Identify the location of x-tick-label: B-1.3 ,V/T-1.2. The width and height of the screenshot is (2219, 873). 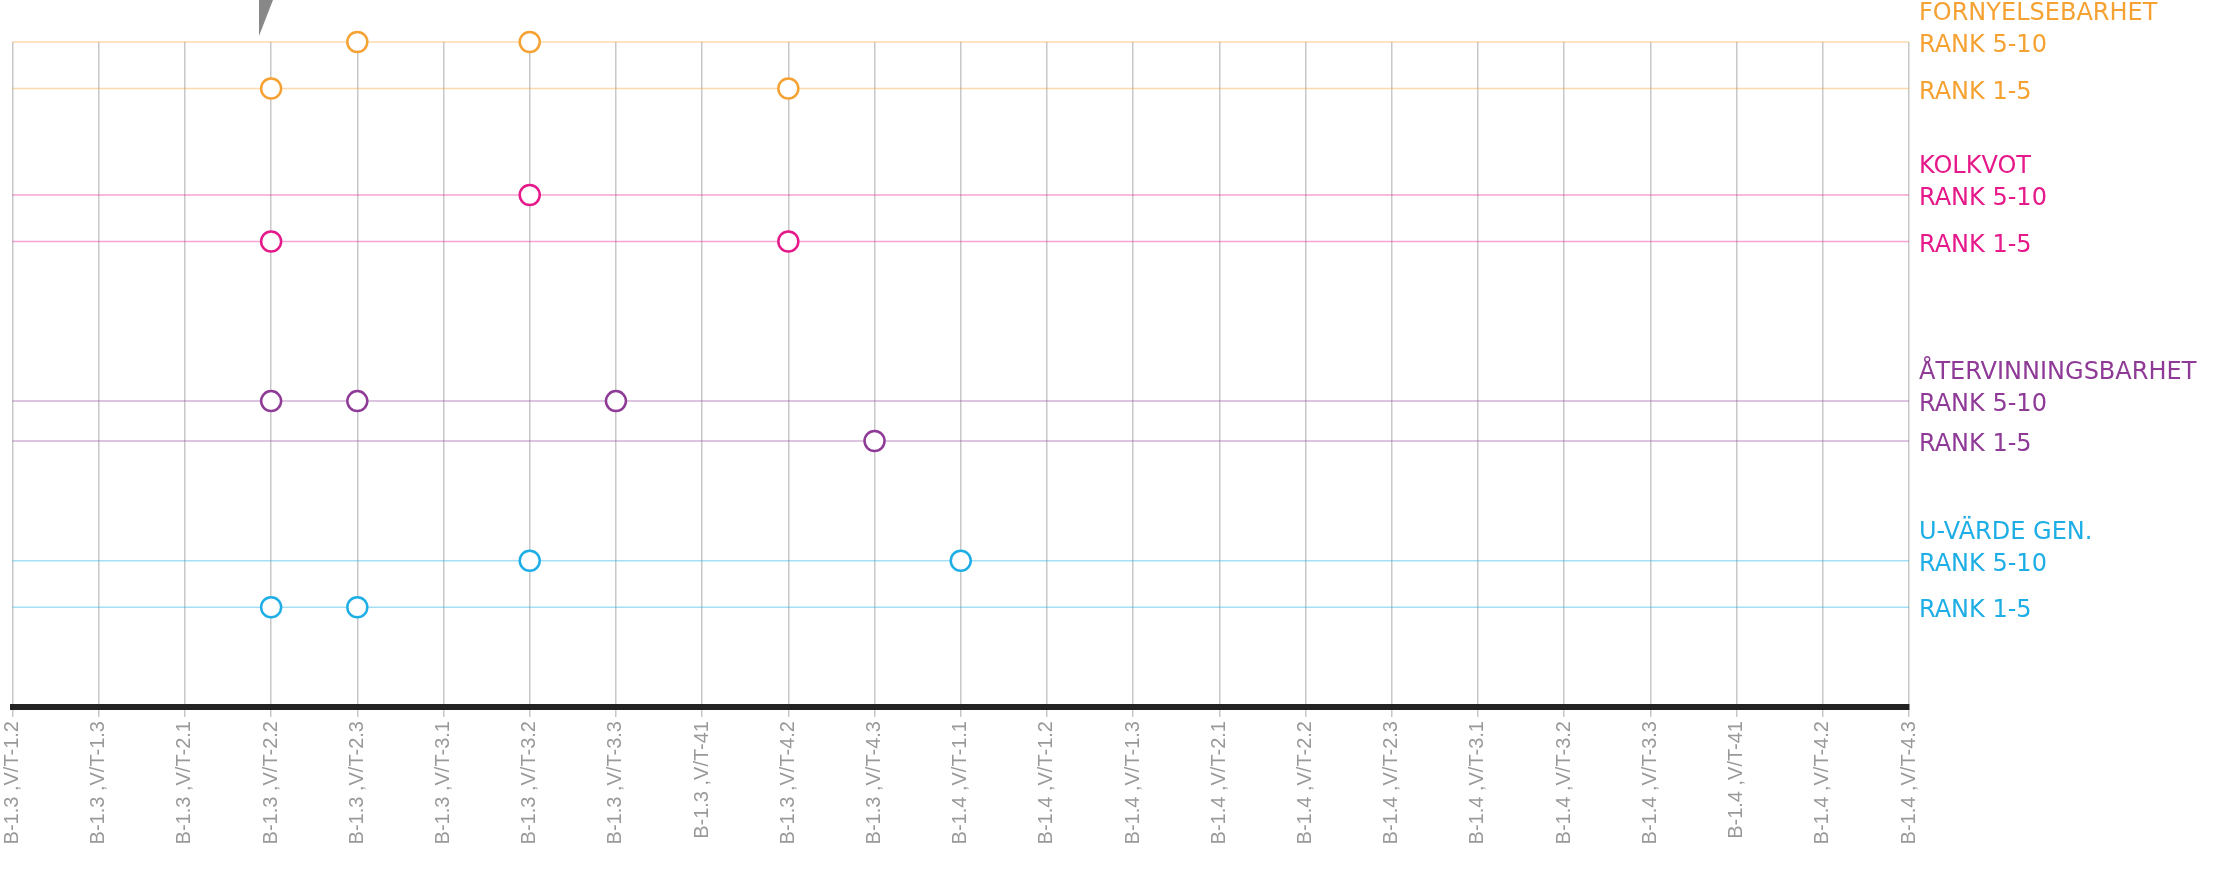
(11, 783).